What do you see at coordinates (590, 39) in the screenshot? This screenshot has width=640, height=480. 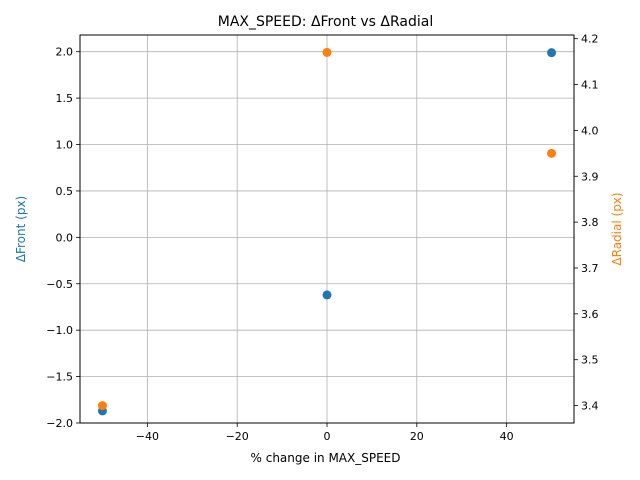 I see `right-y-tick-label: 4.2` at bounding box center [590, 39].